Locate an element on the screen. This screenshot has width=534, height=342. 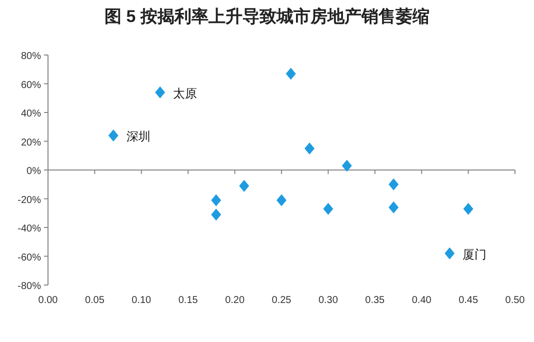
x-tick-label: 0.40 is located at coordinates (422, 300).